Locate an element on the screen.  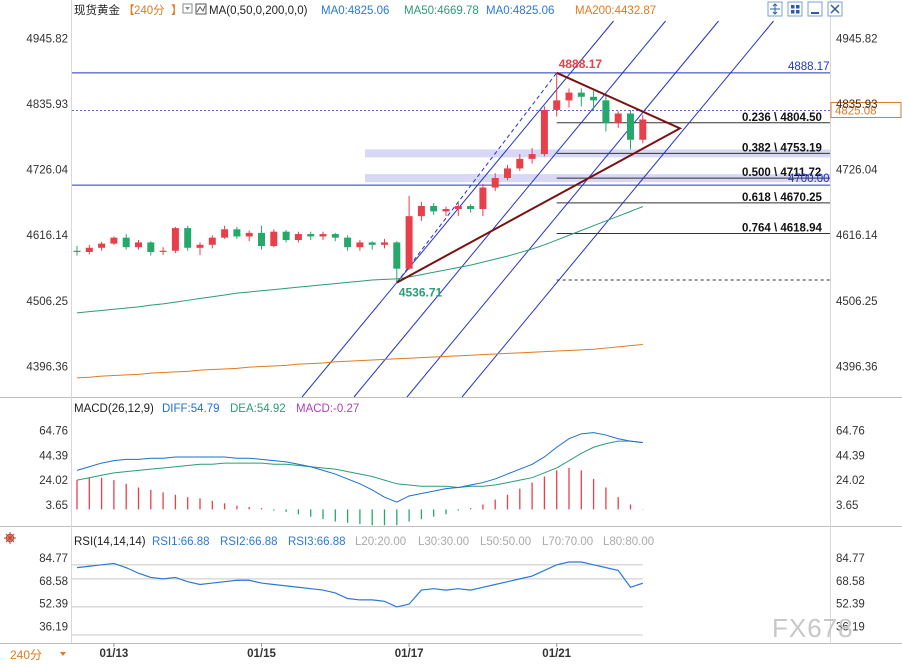
grid-icon is located at coordinates (795, 9).